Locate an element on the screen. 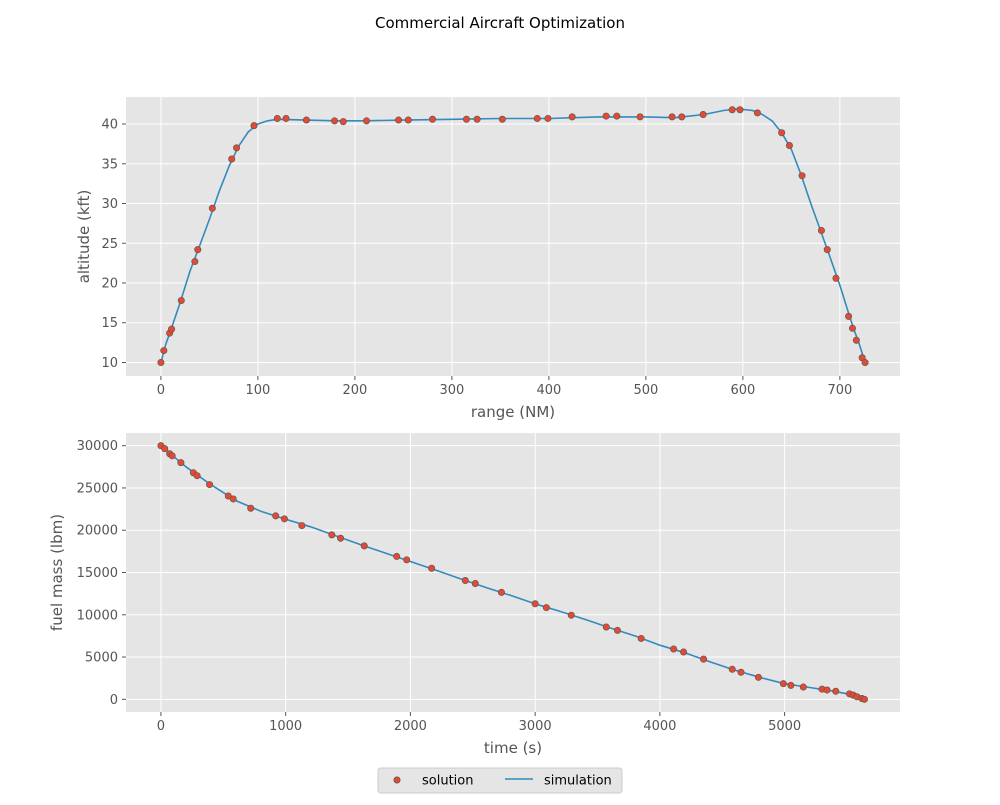 The height and width of the screenshot is (805, 1000). x-tick-label: 1000 is located at coordinates (285, 726).